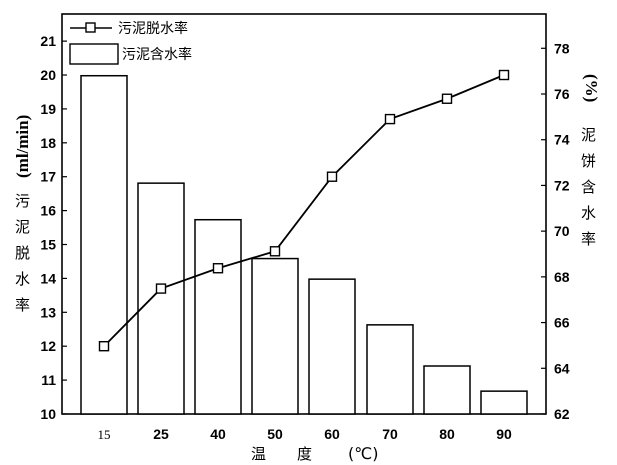 Image resolution: width=617 pixels, height=465 pixels. What do you see at coordinates (588, 161) in the screenshot?
I see `right-axis-label-char: 饼` at bounding box center [588, 161].